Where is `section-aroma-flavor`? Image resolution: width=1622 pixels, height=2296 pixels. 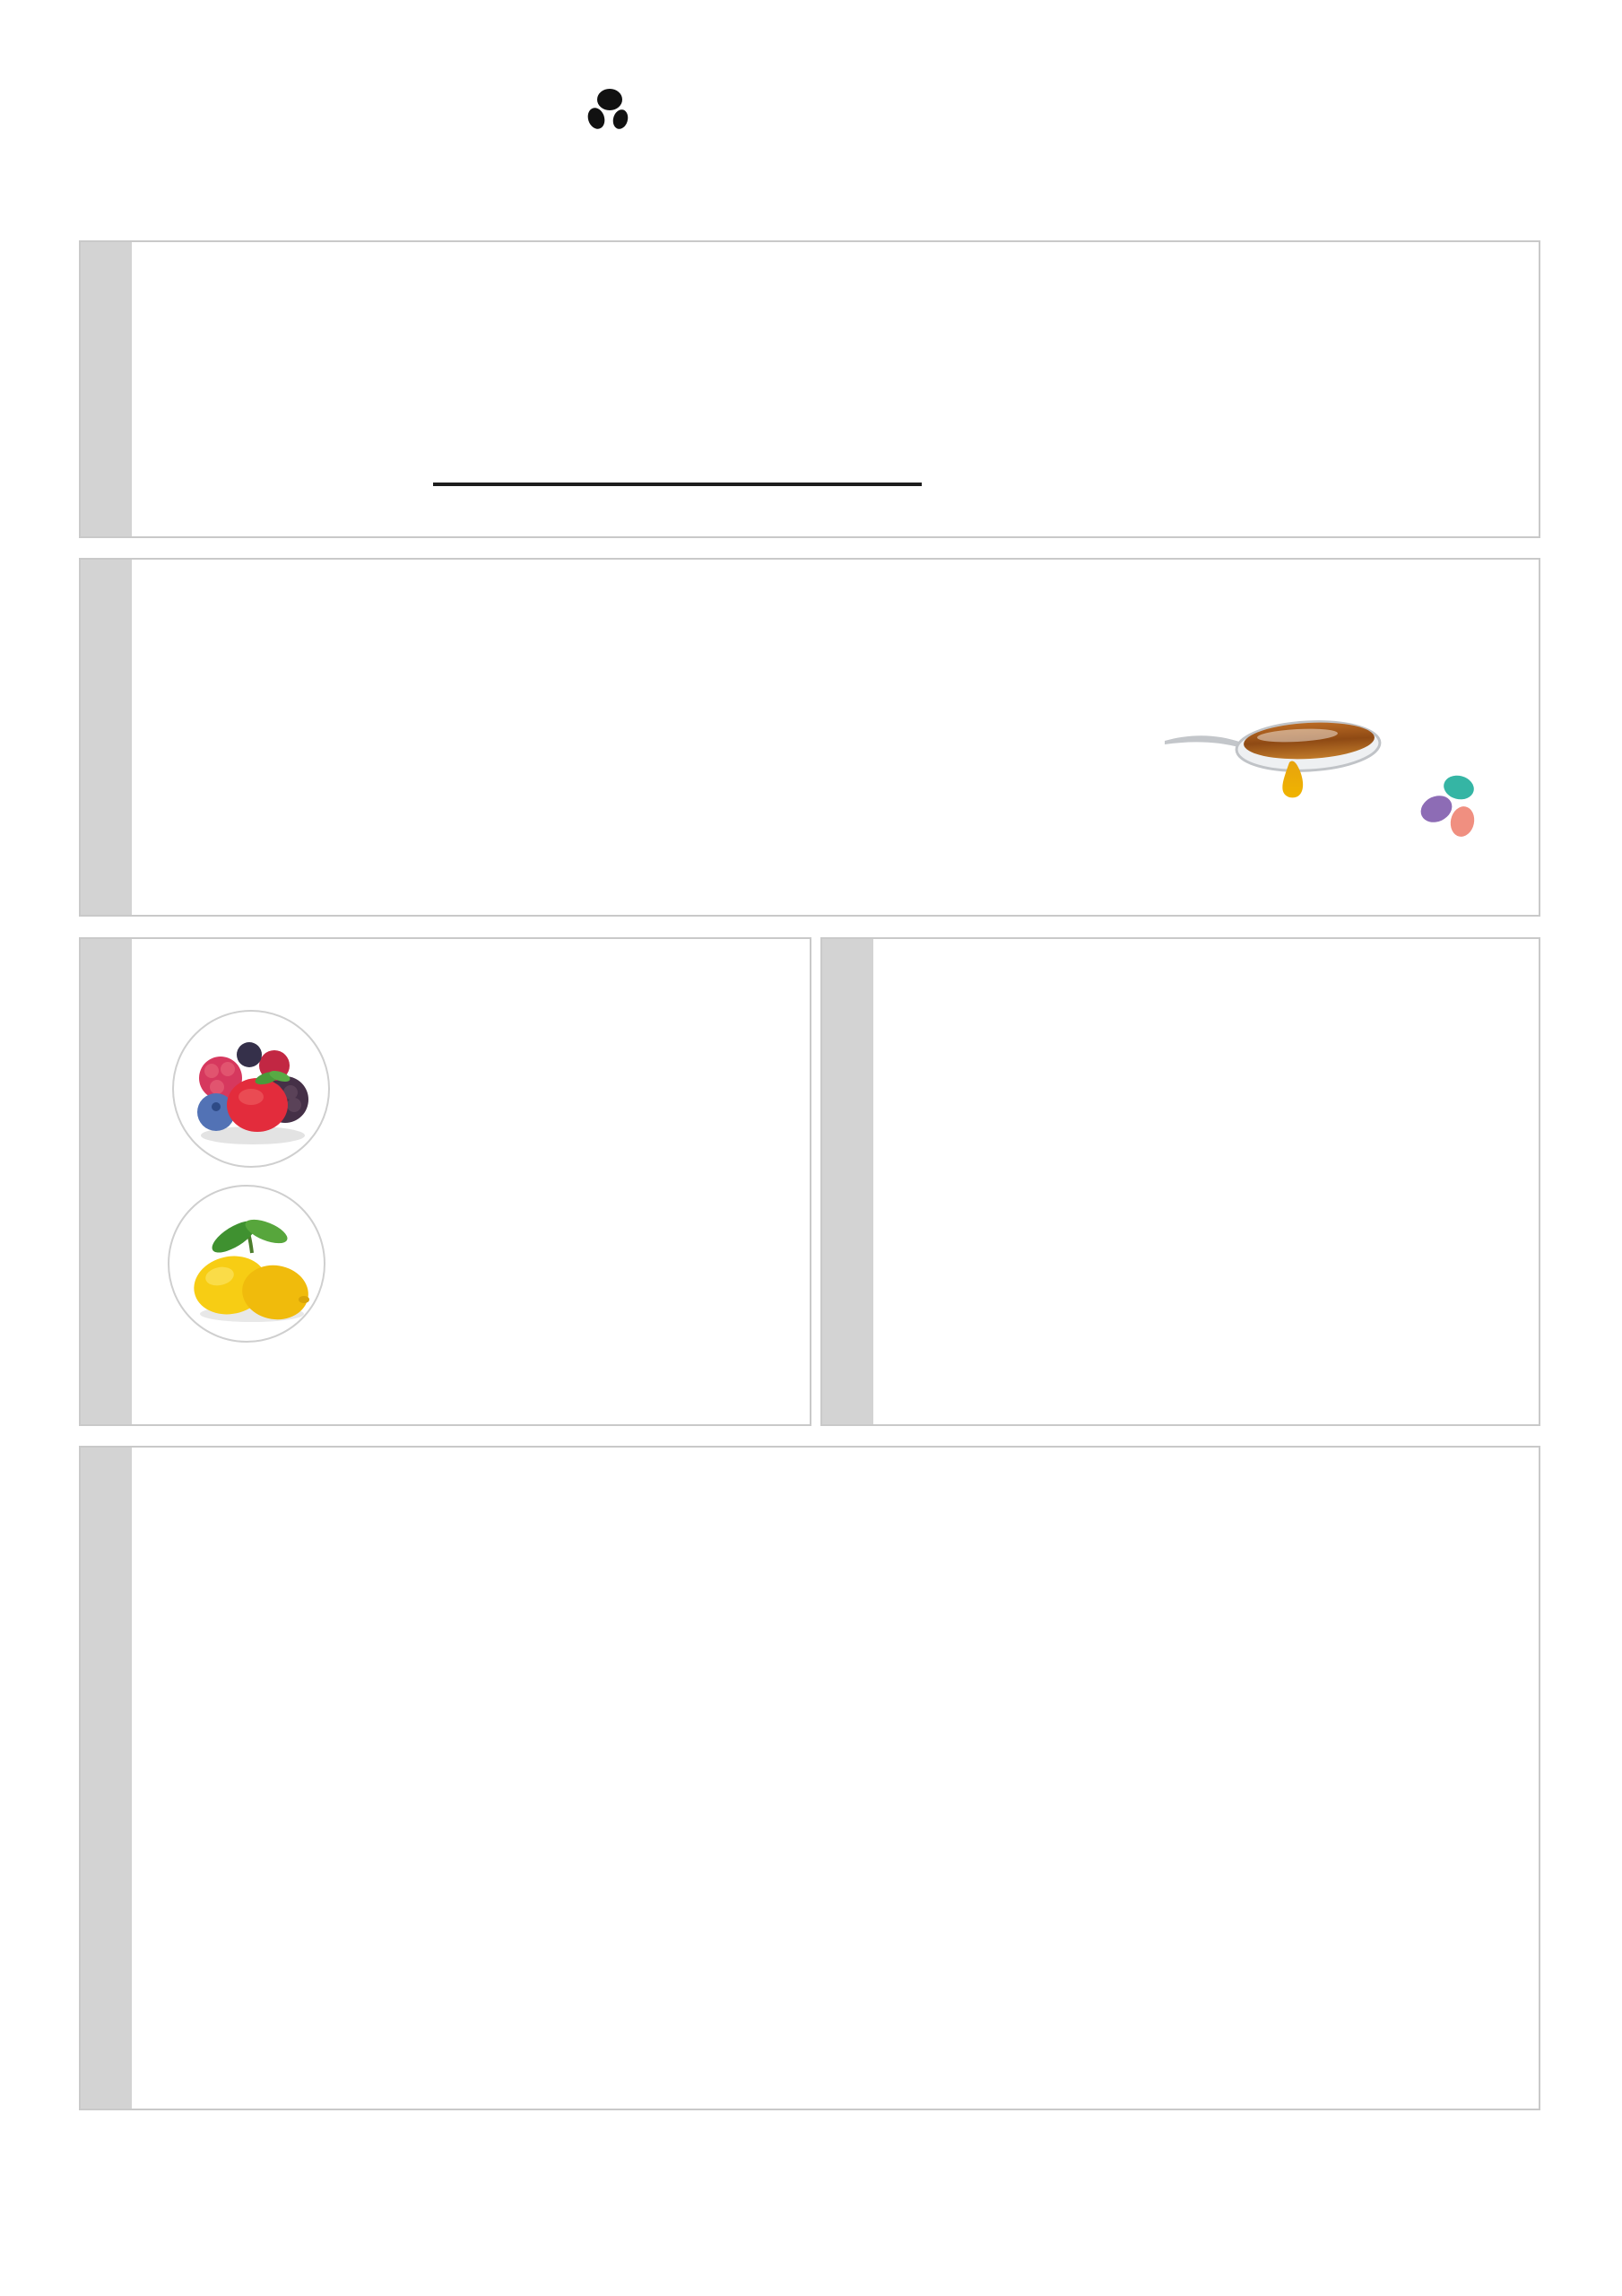 section-aroma-flavor is located at coordinates (445, 1181).